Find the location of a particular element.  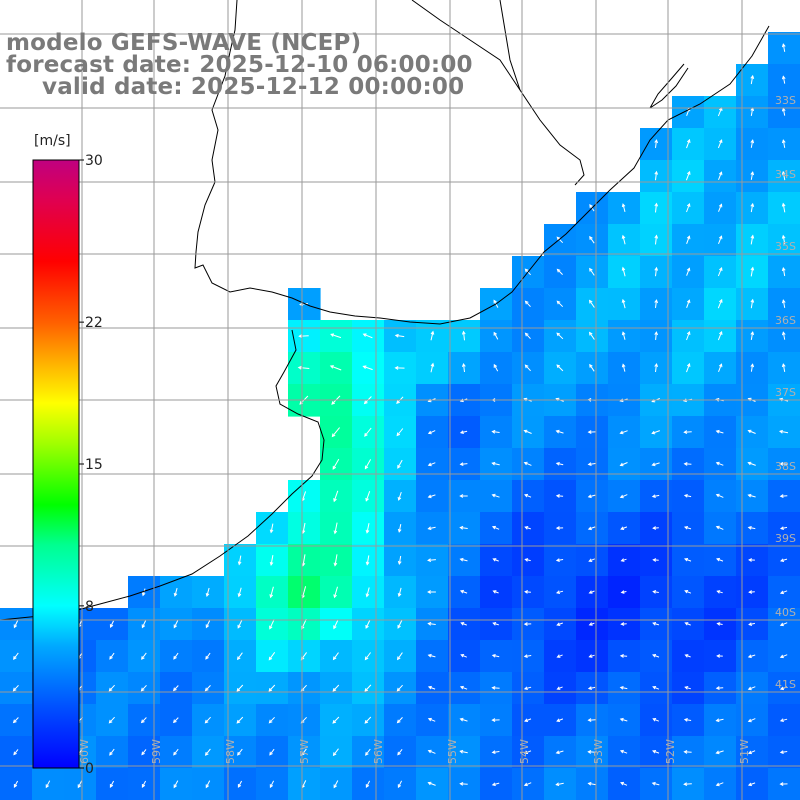

longitude-label: 54W is located at coordinates (524, 751).